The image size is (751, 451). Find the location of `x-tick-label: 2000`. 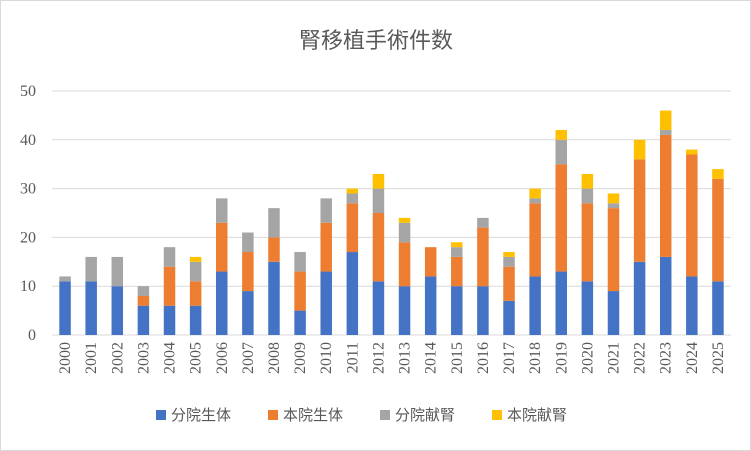

x-tick-label: 2000 is located at coordinates (65, 358).